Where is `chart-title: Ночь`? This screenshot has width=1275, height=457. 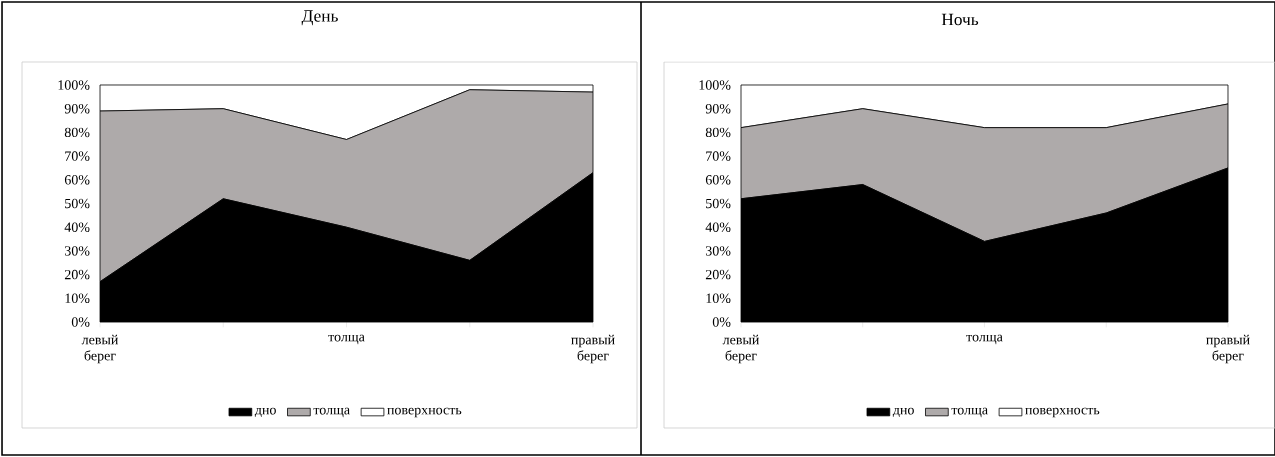
chart-title: Ночь is located at coordinates (960, 19).